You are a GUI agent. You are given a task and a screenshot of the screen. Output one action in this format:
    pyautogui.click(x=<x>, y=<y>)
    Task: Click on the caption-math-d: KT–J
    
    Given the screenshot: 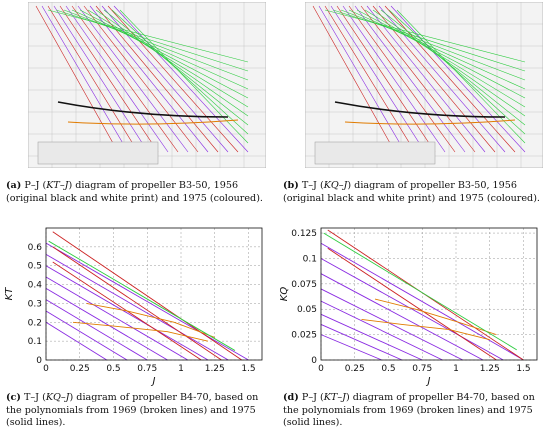 What is the action you would take?
    pyautogui.click(x=334, y=397)
    